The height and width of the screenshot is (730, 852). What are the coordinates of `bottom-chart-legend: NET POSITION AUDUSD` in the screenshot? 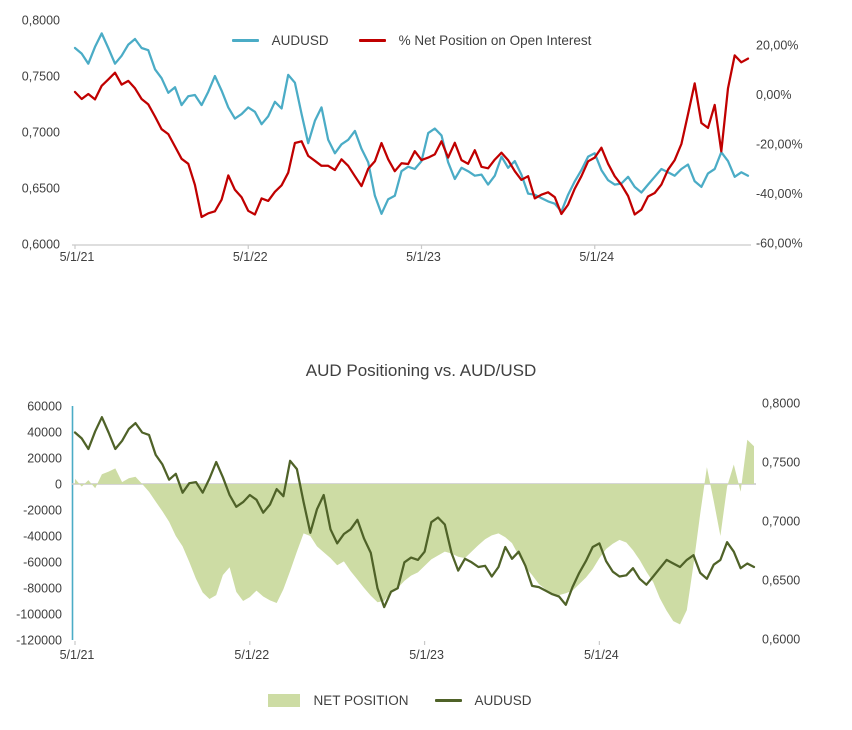 It's located at (400, 700).